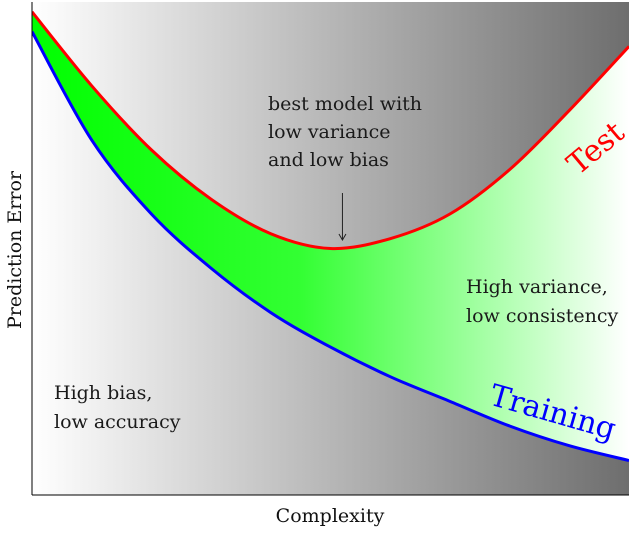 This screenshot has width=640, height=533. I want to click on high-variance-label-line-1: High variance,, so click(537, 287).